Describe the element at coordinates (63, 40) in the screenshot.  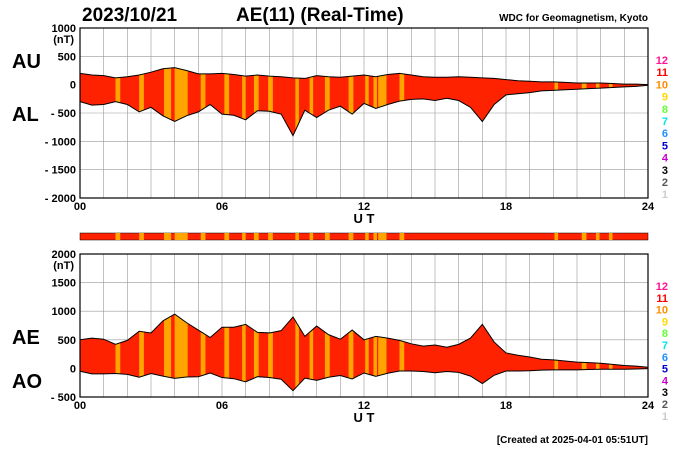
I see `panel1-unit-label: (nT)` at that location.